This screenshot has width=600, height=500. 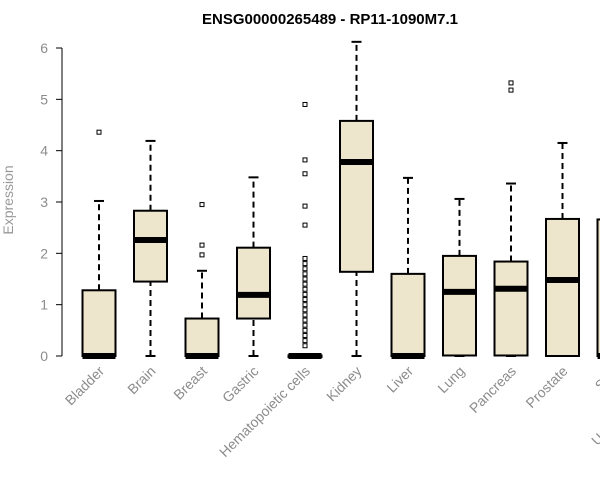 What do you see at coordinates (240, 384) in the screenshot?
I see `x-category-label: Gastric` at bounding box center [240, 384].